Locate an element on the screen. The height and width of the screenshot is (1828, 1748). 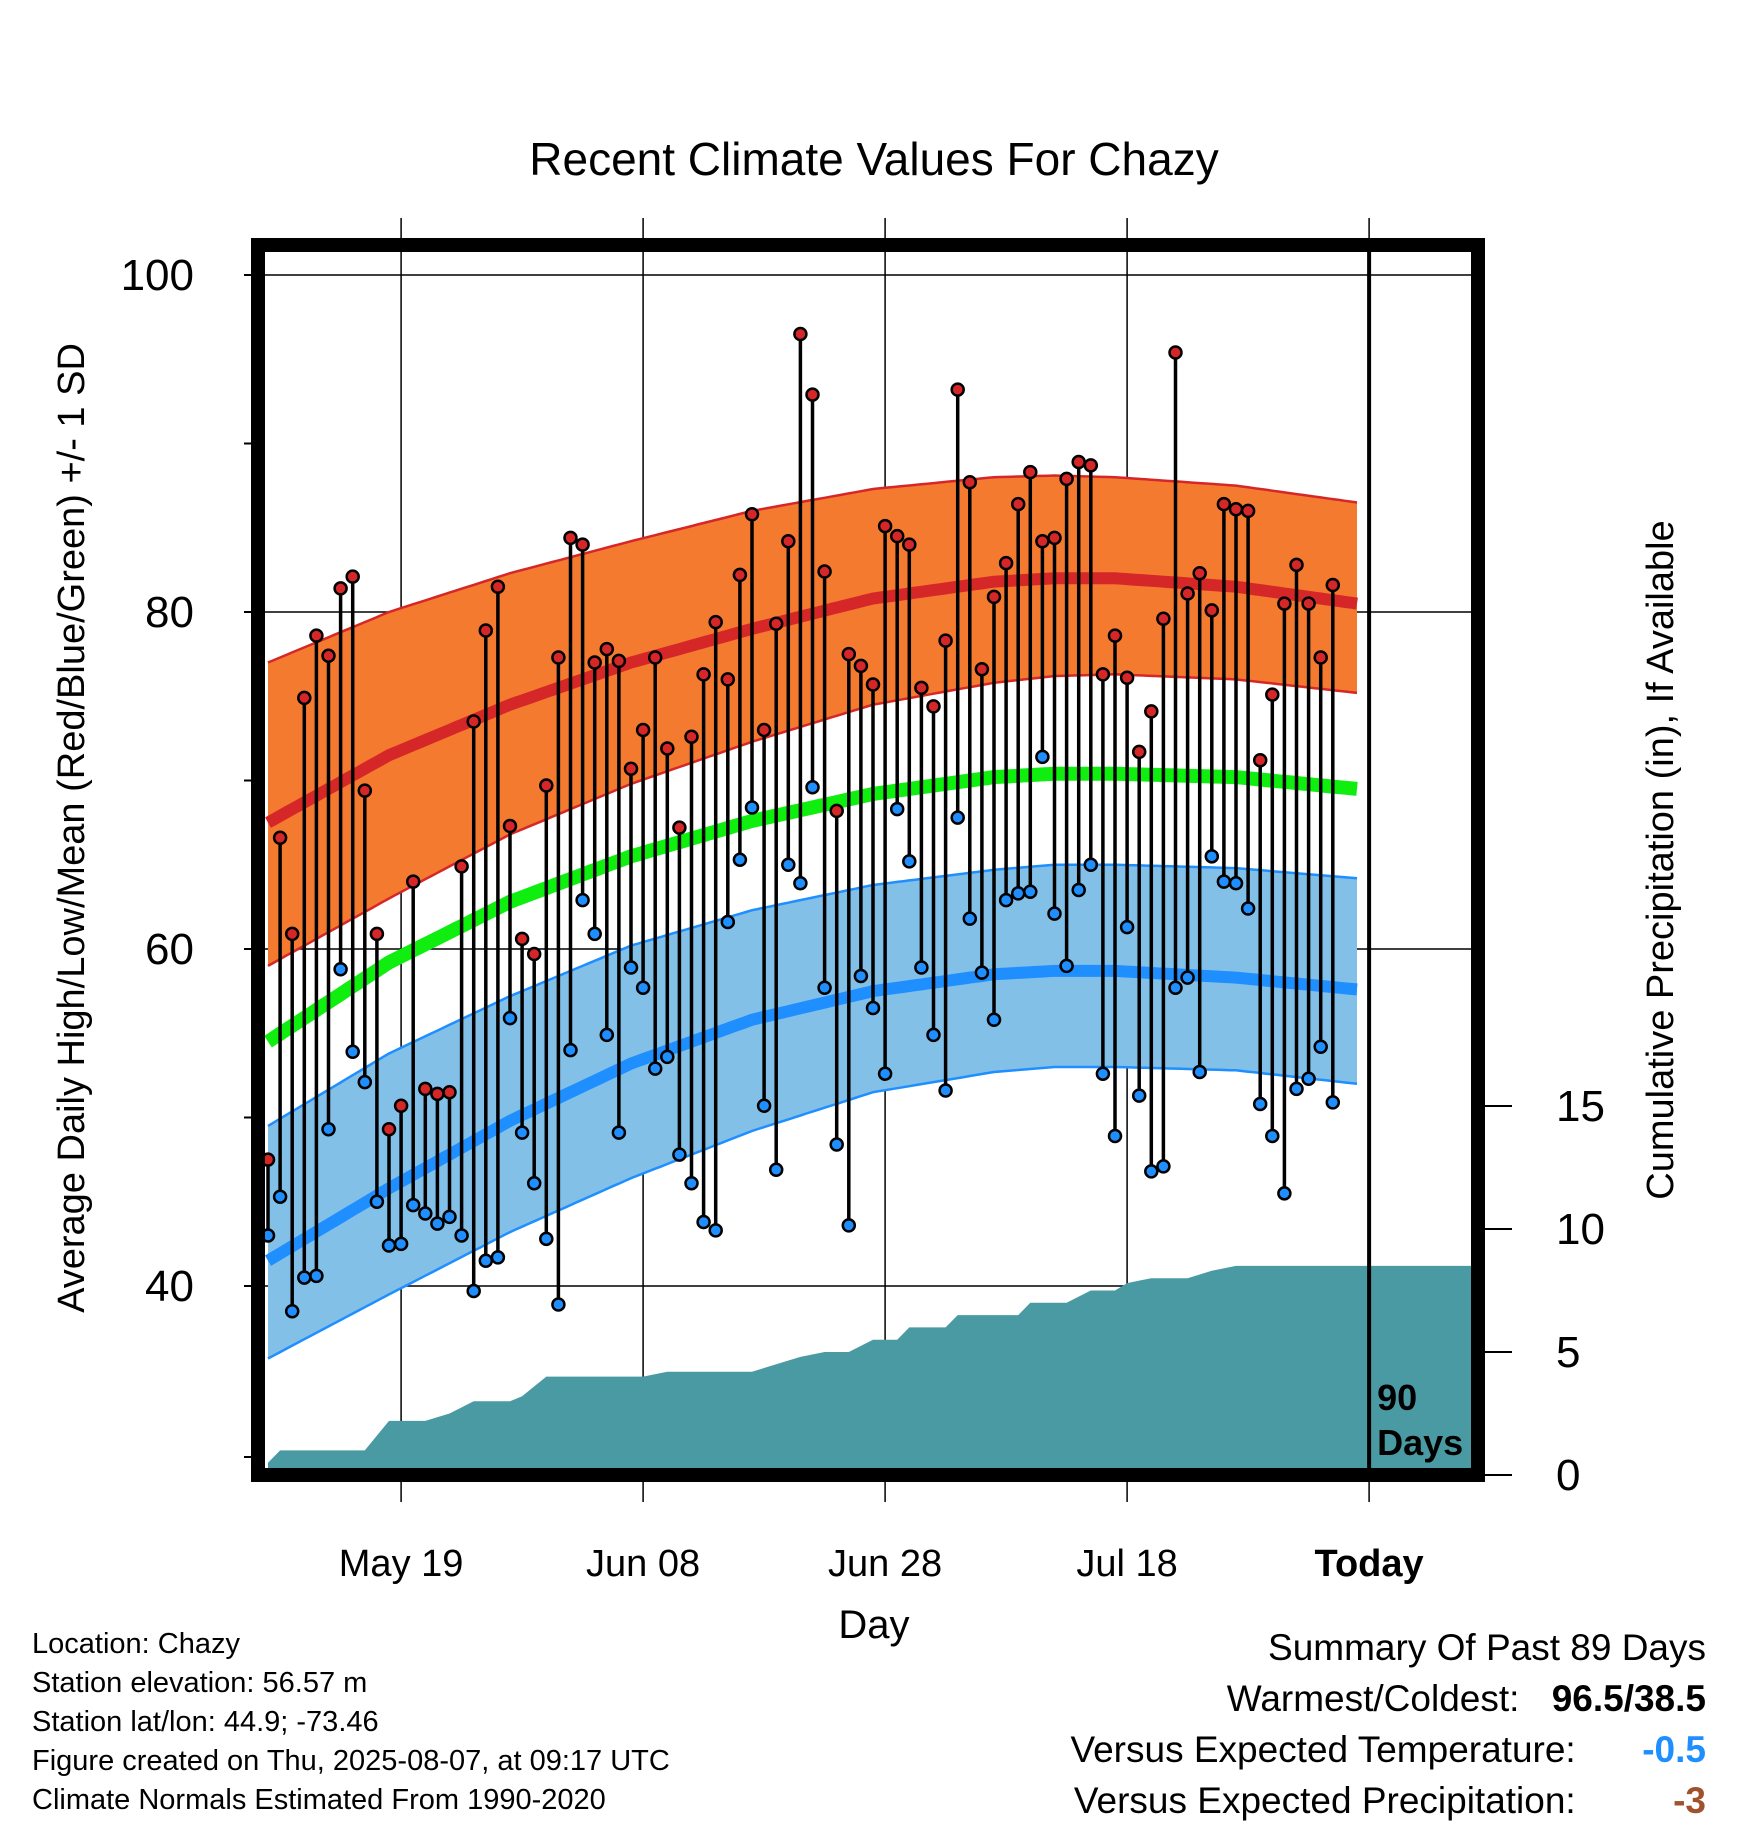
y-tick-label: 100 is located at coordinates (157, 275).